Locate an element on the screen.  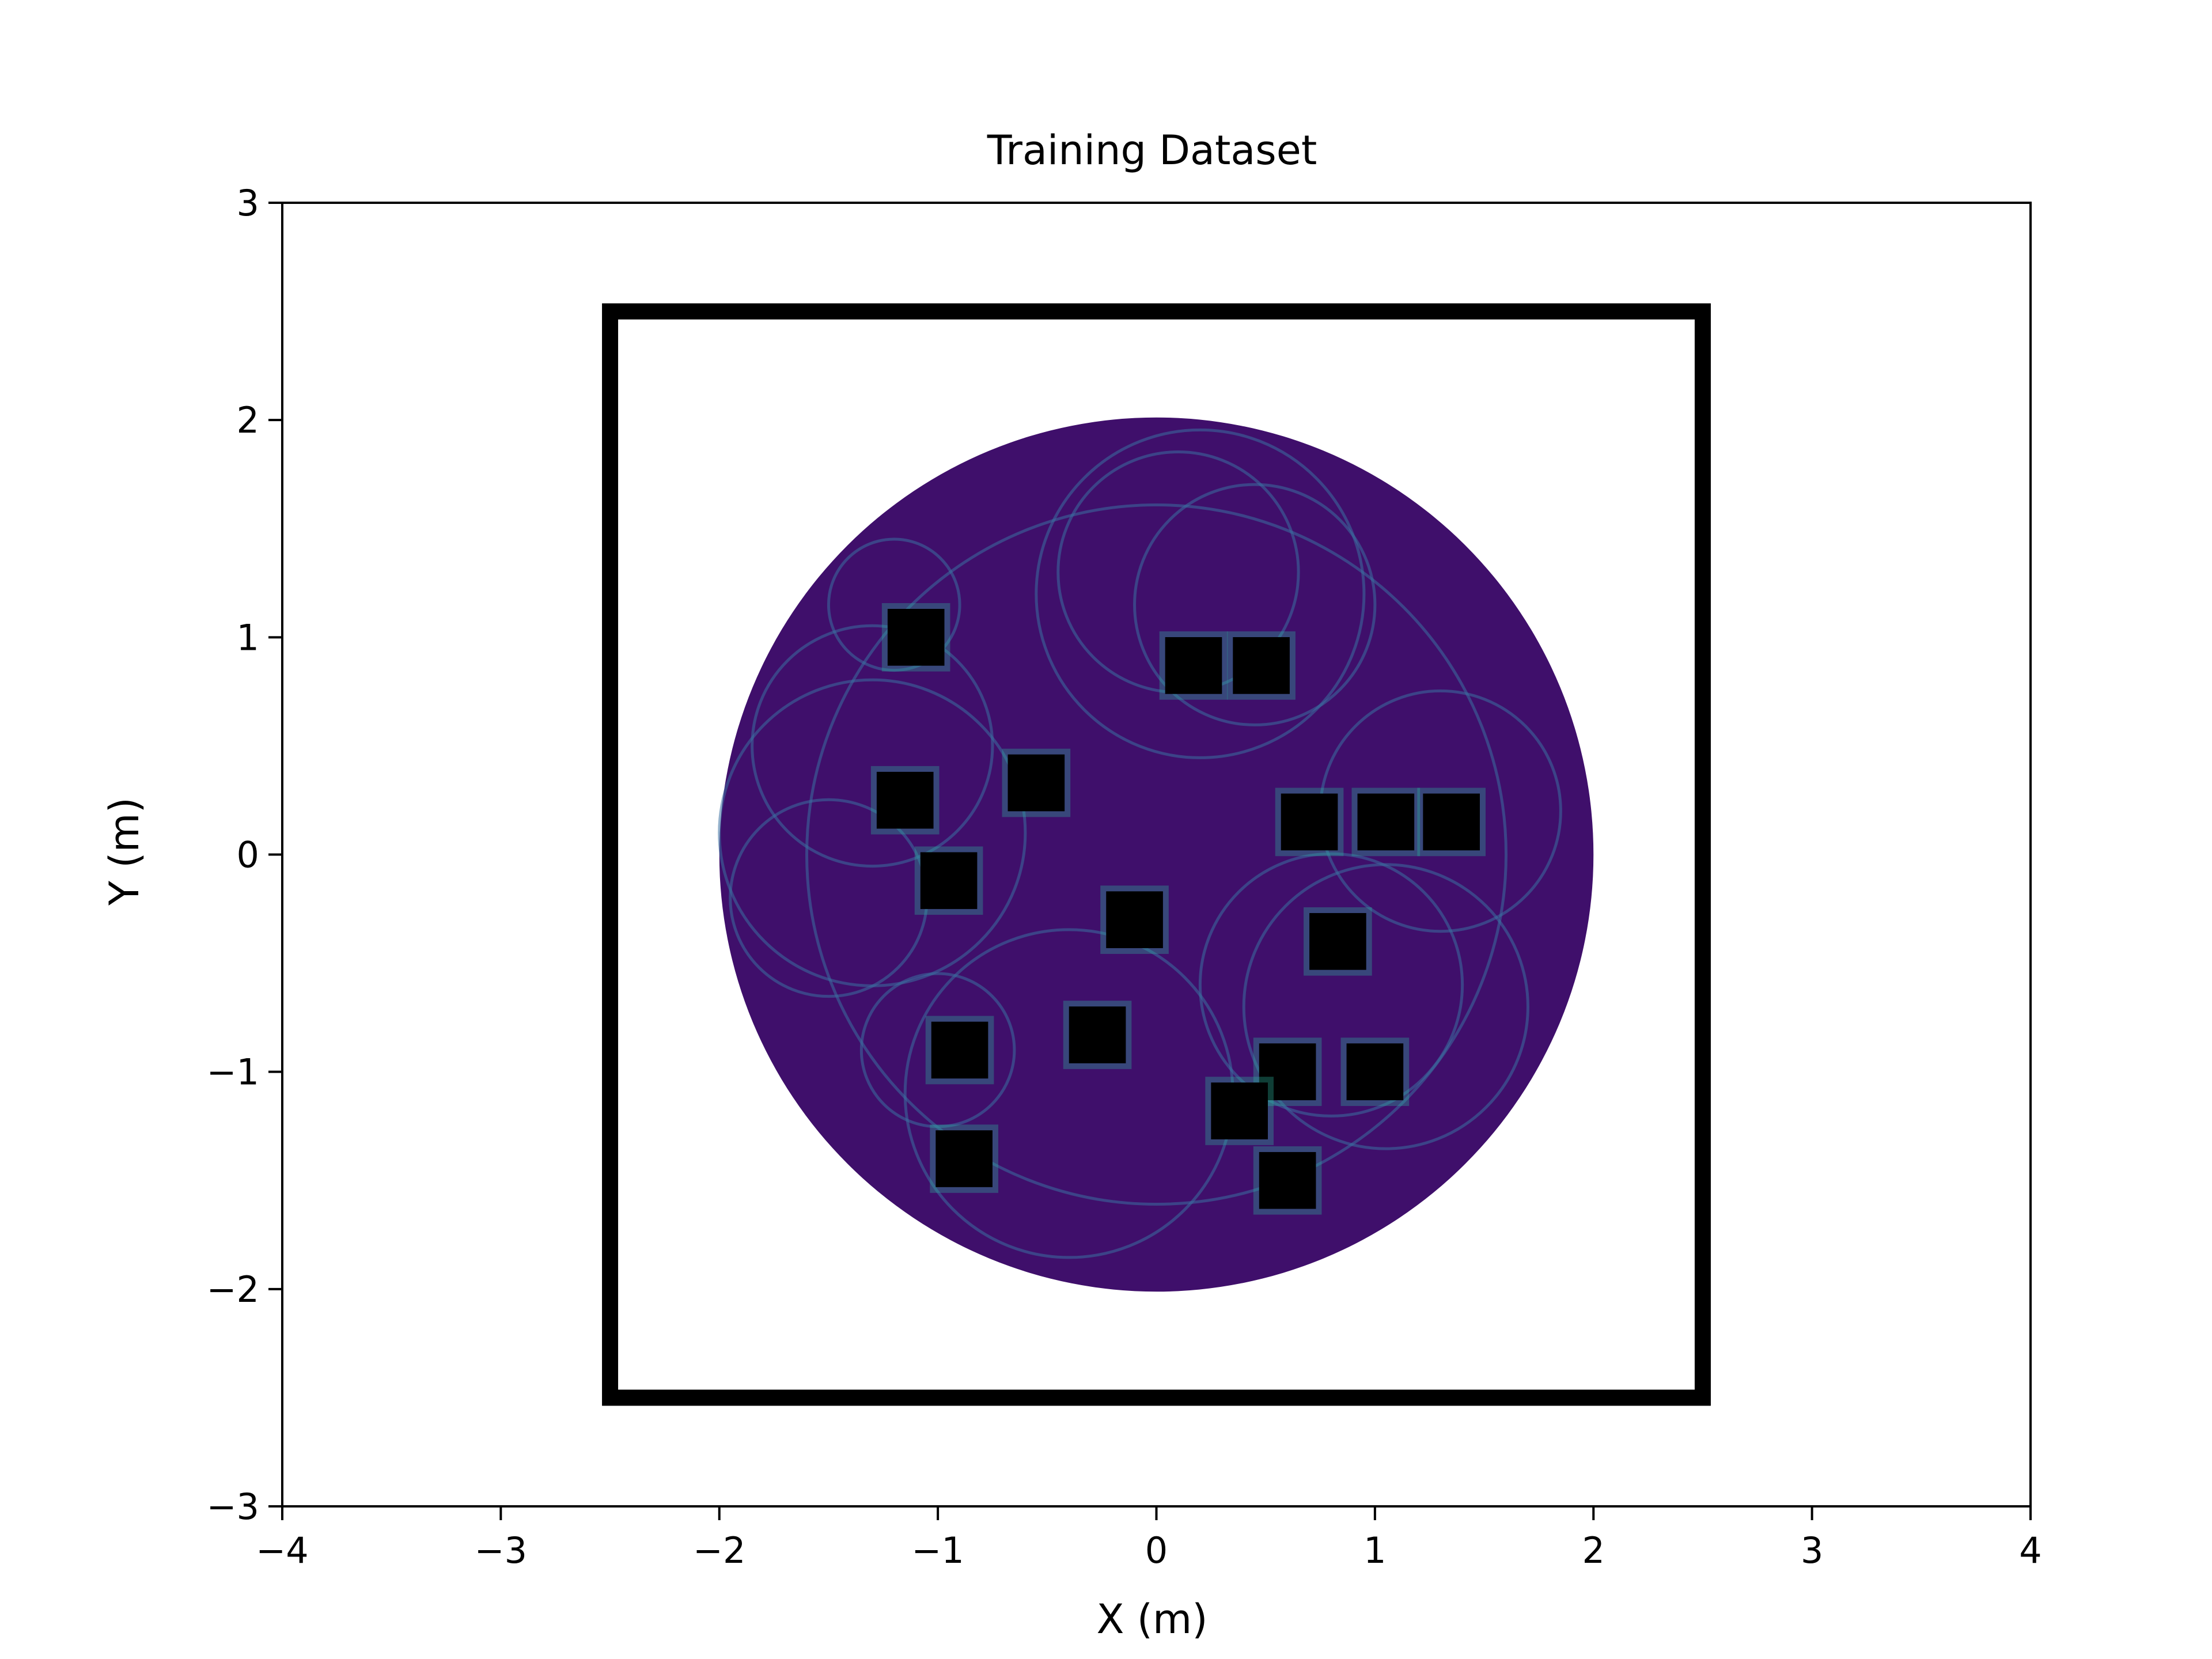
y-tick-label-3: 0 is located at coordinates (248, 855).